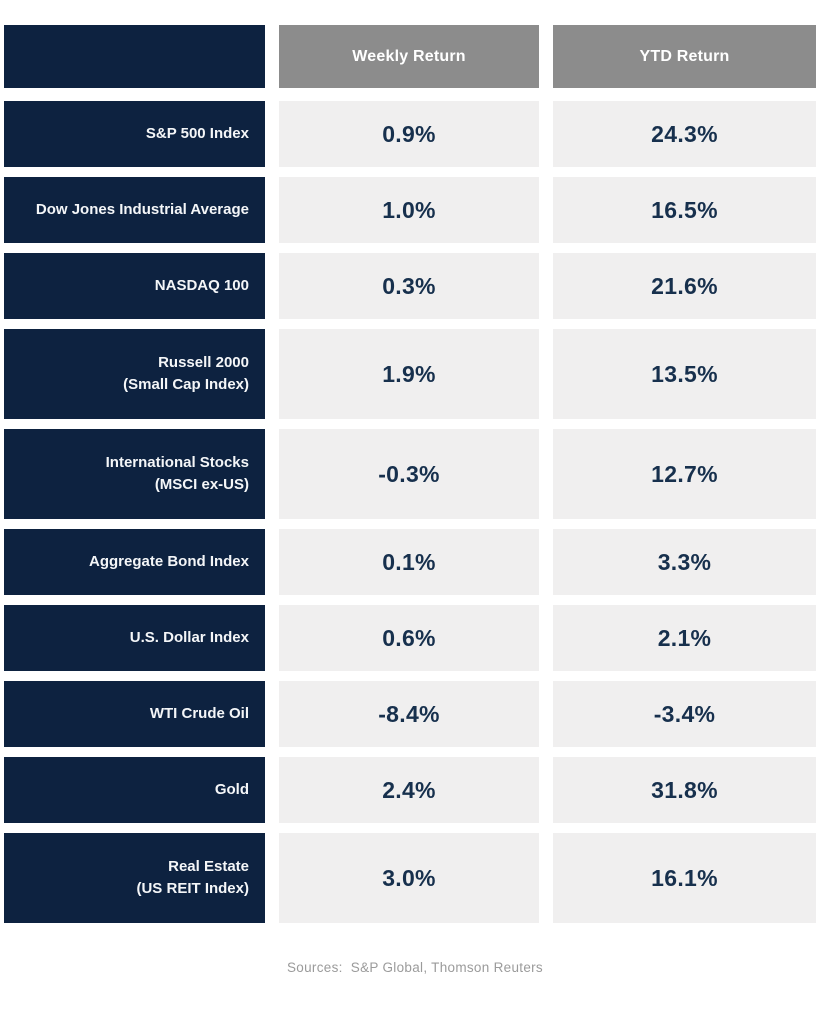  Describe the element at coordinates (192, 888) in the screenshot. I see `row-sublabel: (US REIT Index)` at that location.